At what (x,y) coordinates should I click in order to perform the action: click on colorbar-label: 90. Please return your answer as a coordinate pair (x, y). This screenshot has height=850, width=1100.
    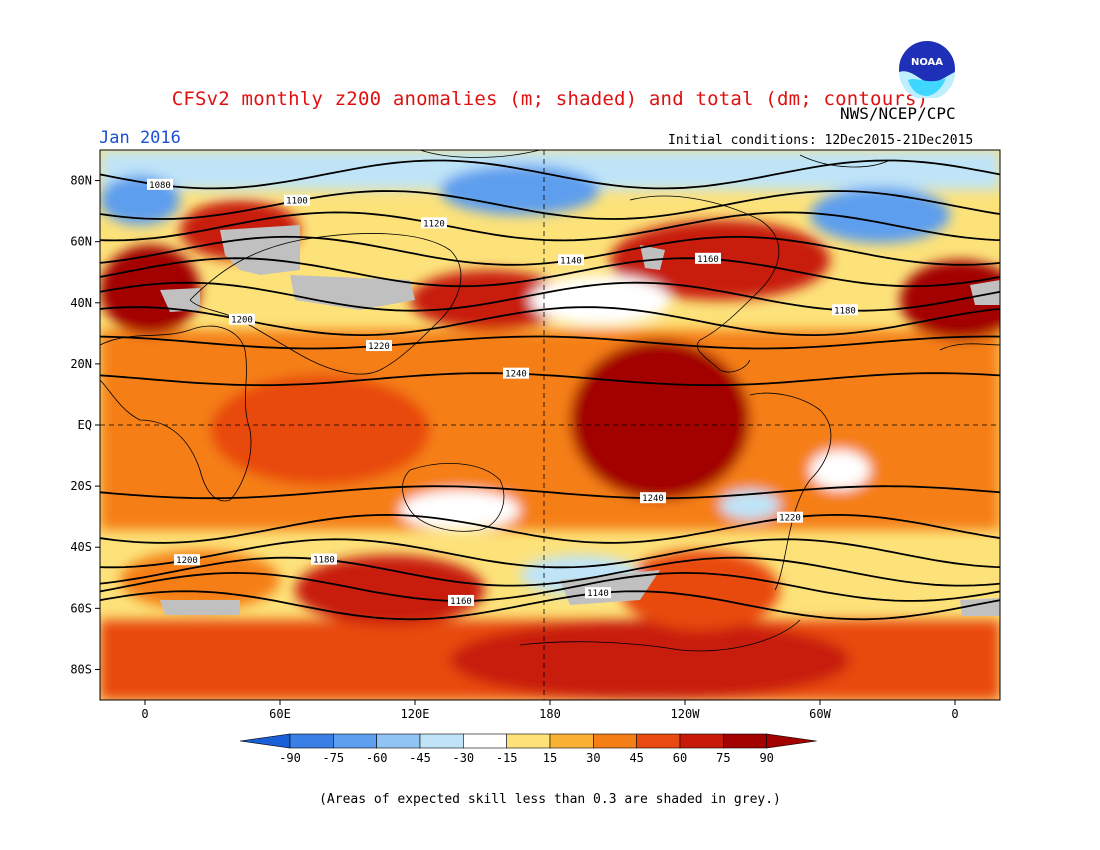
    Looking at the image, I should click on (766, 758).